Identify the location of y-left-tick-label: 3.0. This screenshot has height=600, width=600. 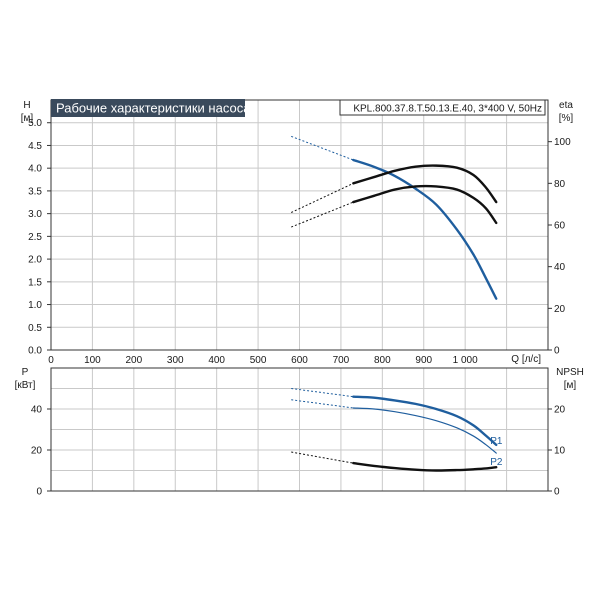
(35, 214).